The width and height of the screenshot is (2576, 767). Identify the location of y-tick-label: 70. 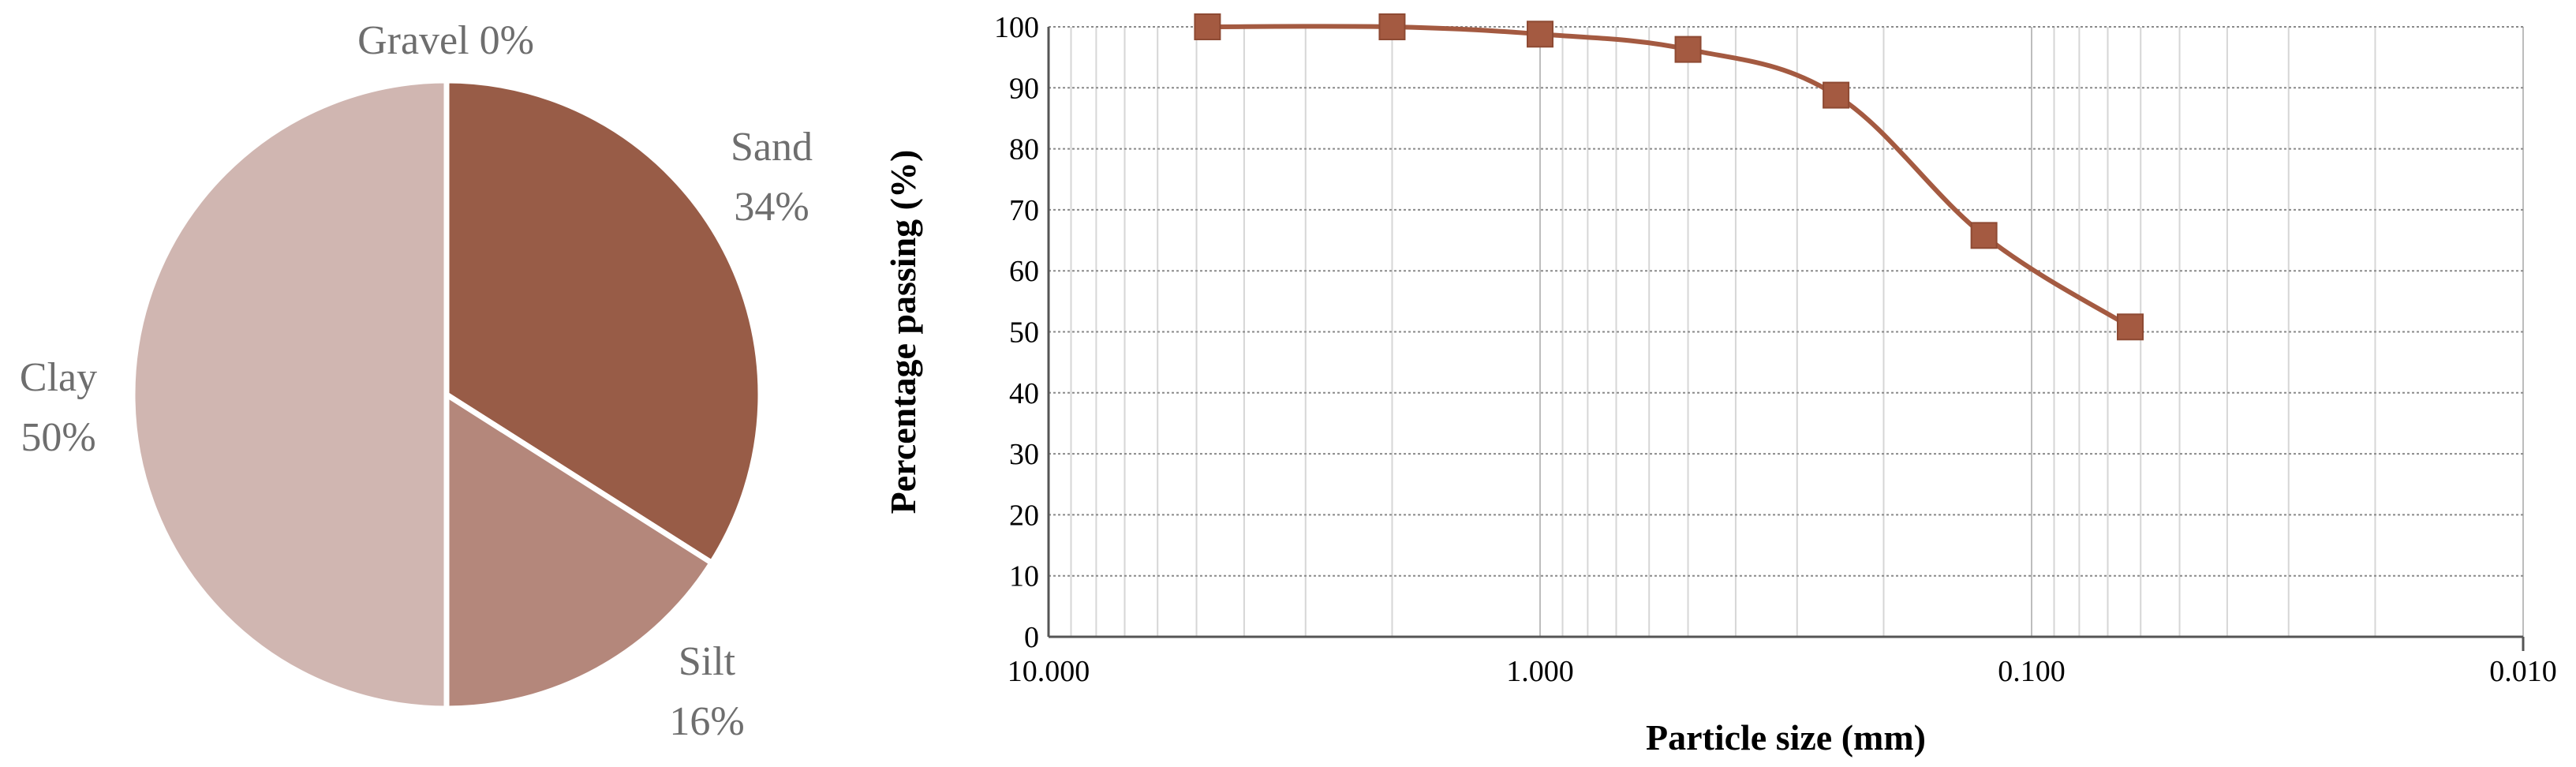
(1024, 210).